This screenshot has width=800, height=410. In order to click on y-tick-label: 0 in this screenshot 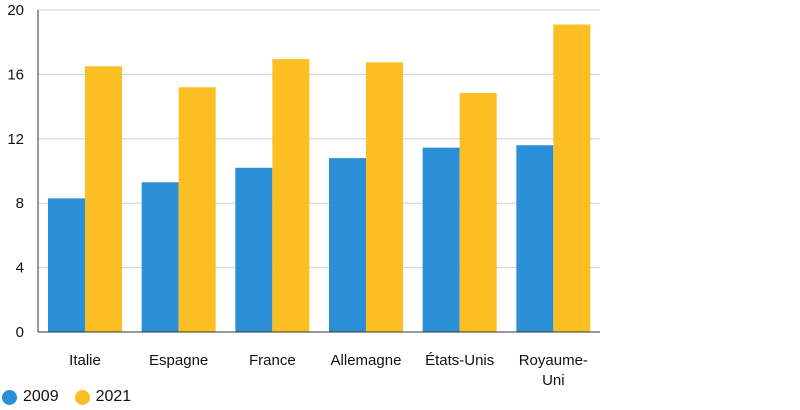, I will do `click(20, 332)`.